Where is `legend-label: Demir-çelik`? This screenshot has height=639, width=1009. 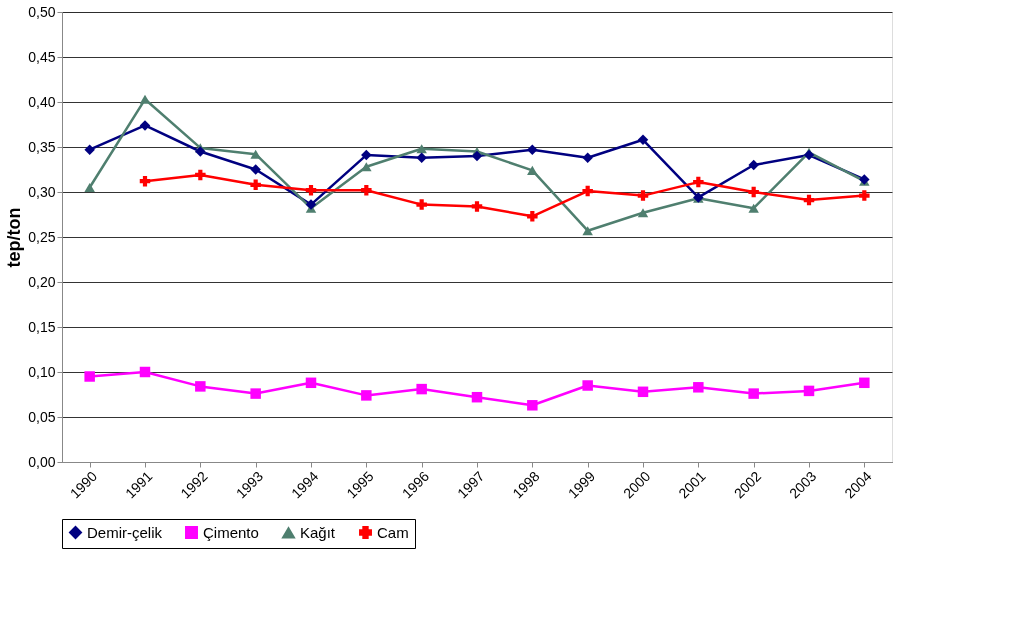
legend-label: Demir-çelik is located at coordinates (125, 532).